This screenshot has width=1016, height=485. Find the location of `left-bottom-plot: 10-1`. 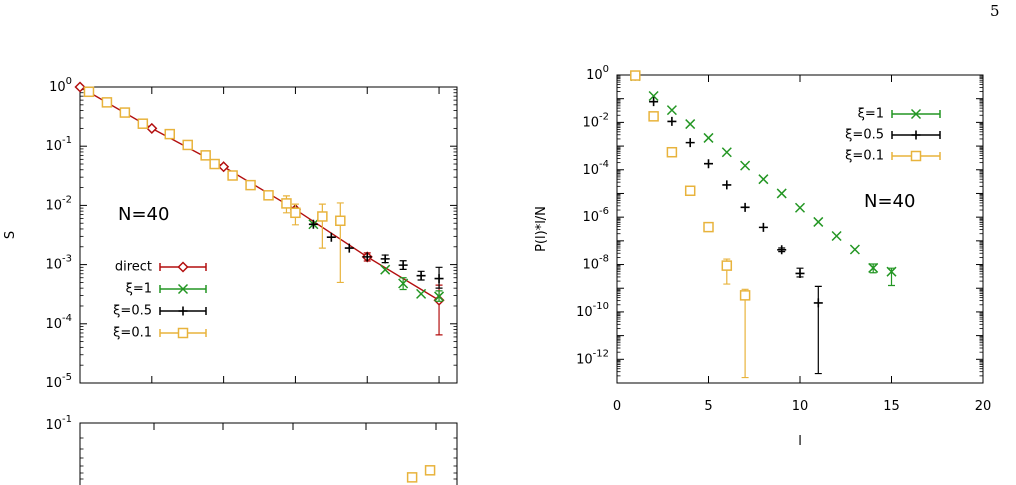

left-bottom-plot: 10-1 is located at coordinates (251, 449).